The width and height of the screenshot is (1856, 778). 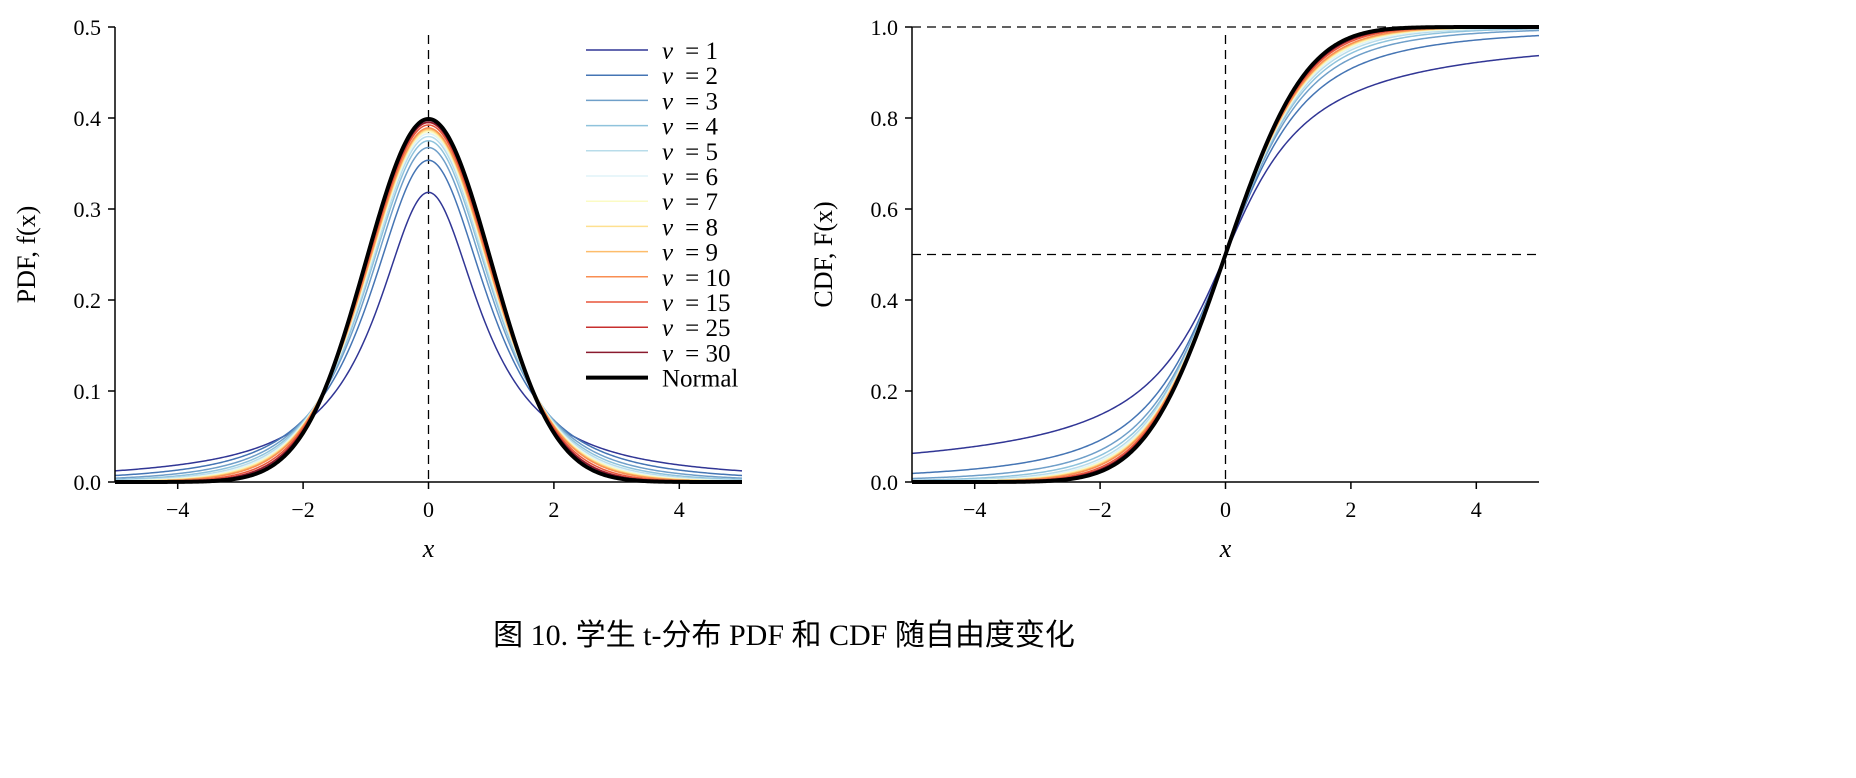 I want to click on legend-label-nu-25: ν = 25, so click(x=696, y=328).